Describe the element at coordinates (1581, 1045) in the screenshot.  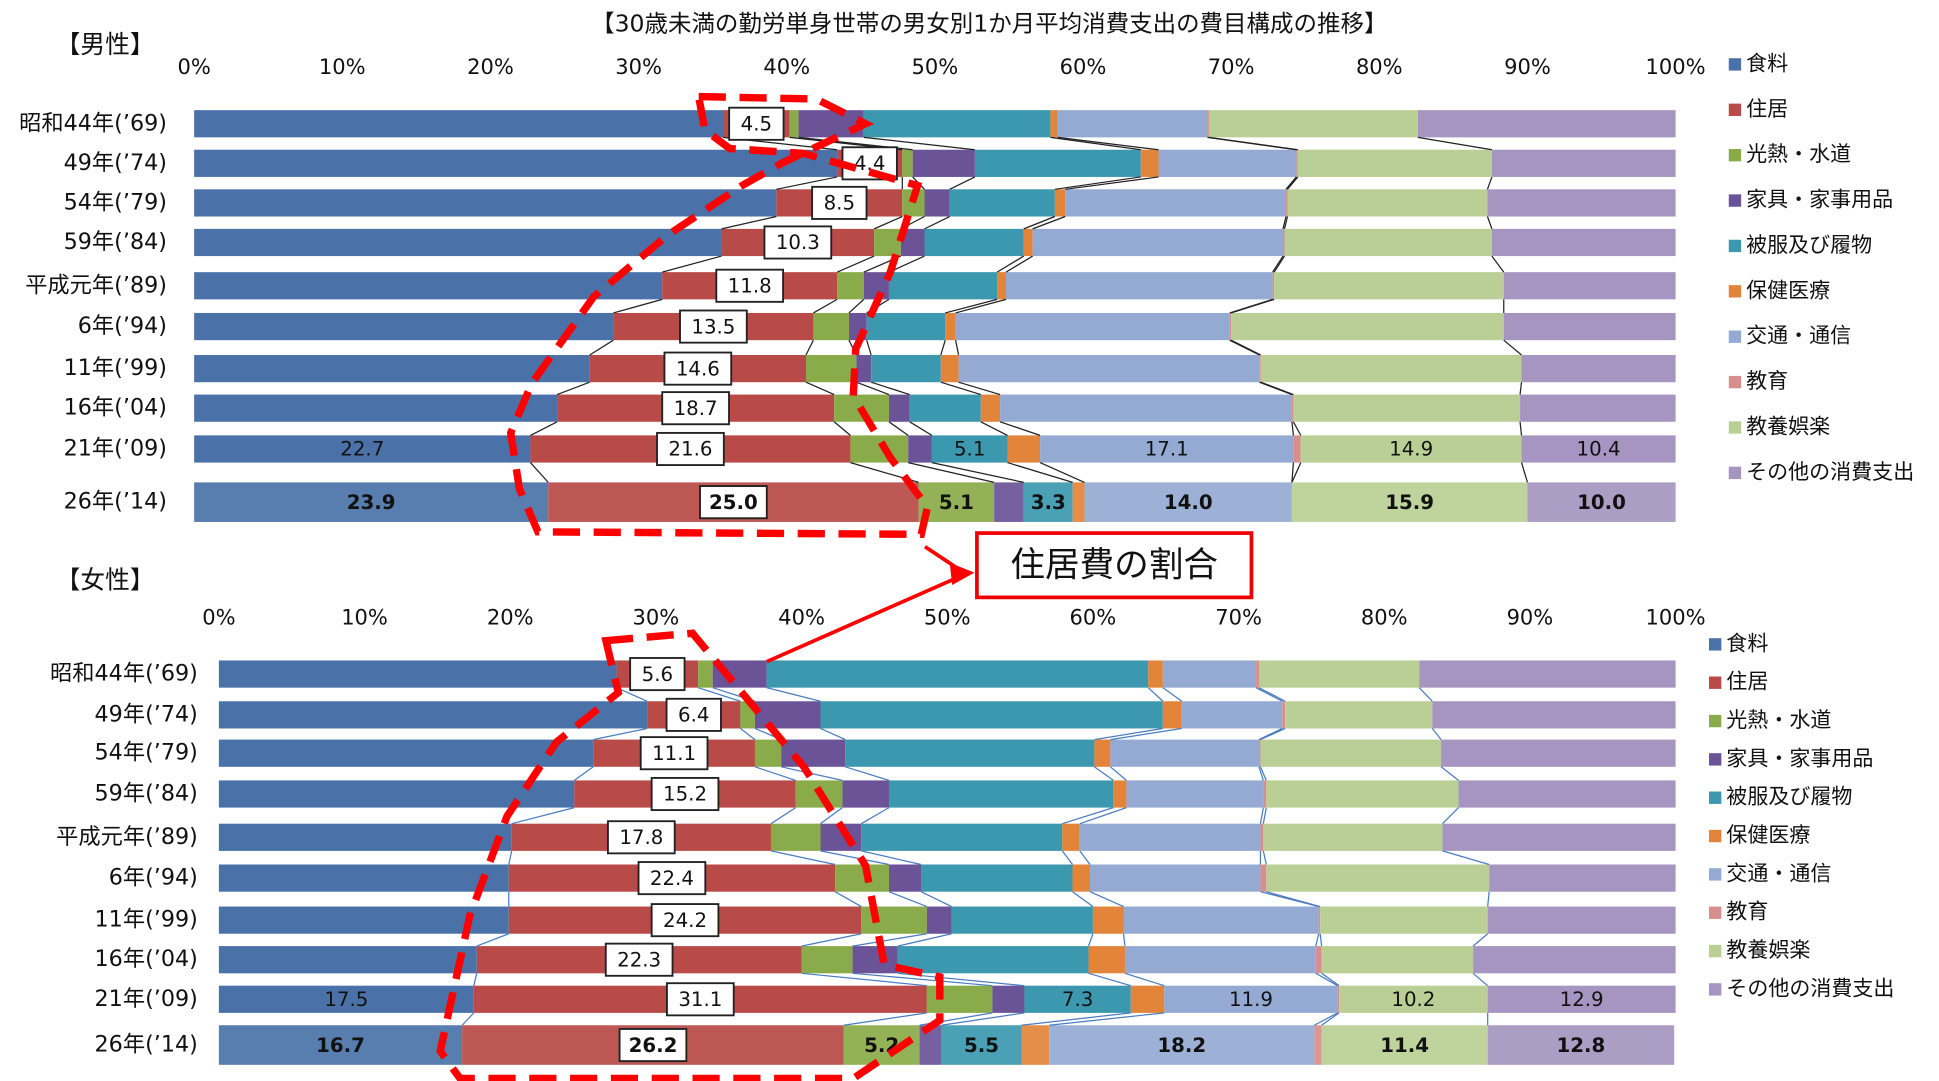
I see `value-label: 12.8` at that location.